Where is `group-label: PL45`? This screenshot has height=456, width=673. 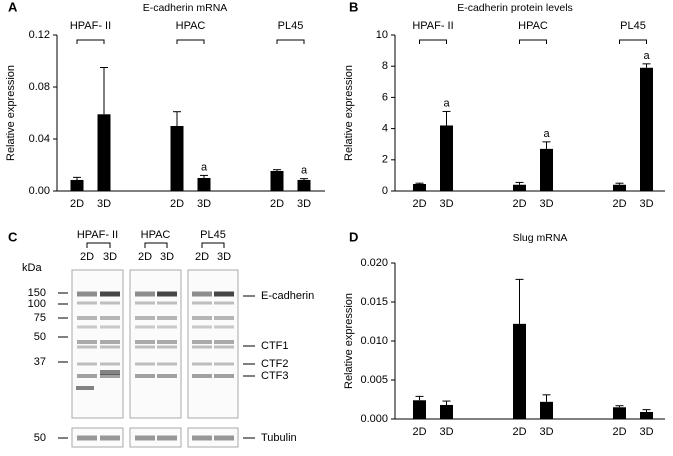
group-label: PL45 is located at coordinates (291, 26).